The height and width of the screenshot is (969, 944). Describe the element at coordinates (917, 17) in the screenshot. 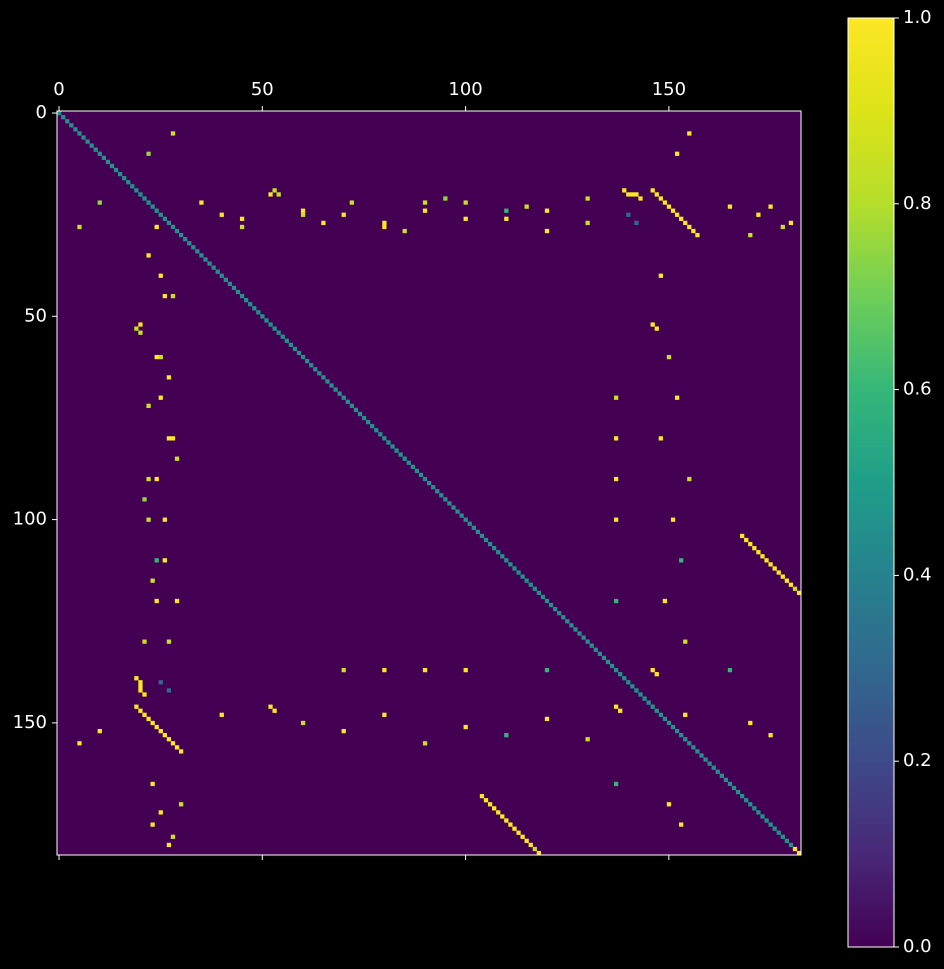

I see `colorbar-tick-label: 1.0` at that location.